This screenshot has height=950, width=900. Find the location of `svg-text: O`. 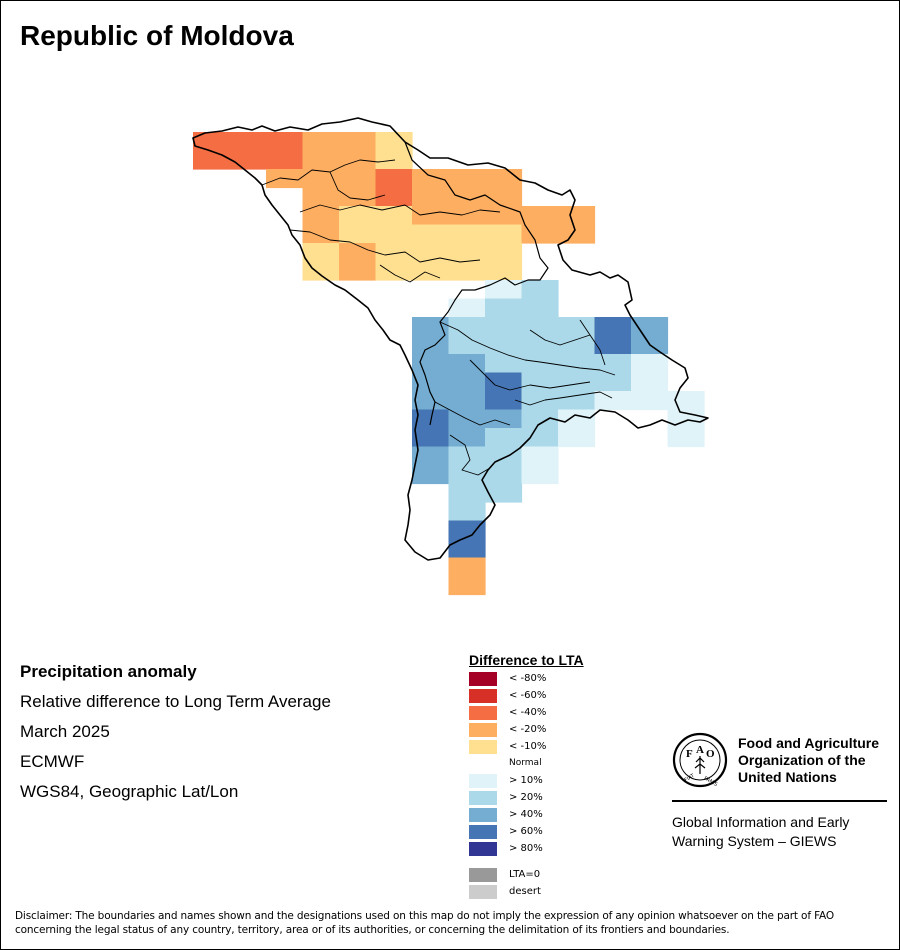

svg-text: O is located at coordinates (710, 754).